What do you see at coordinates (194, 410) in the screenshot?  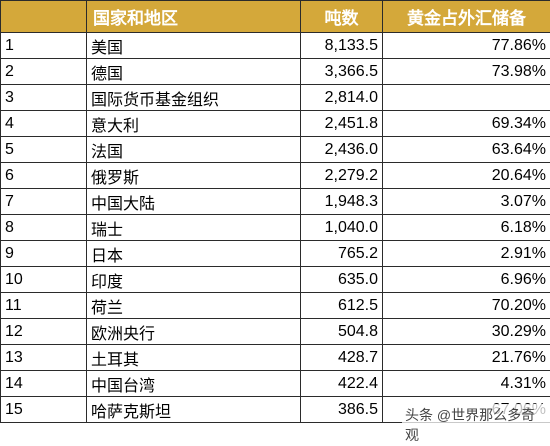 I see `country-cell: 哈萨克斯坦` at bounding box center [194, 410].